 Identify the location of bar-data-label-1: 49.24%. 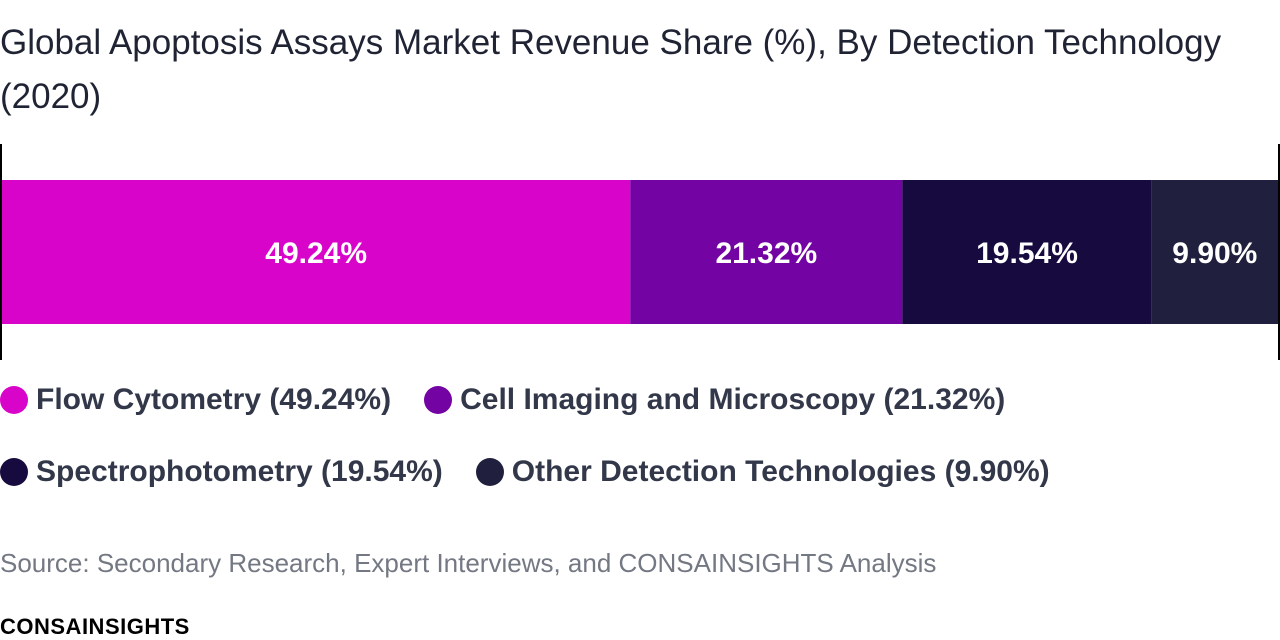
(316, 253).